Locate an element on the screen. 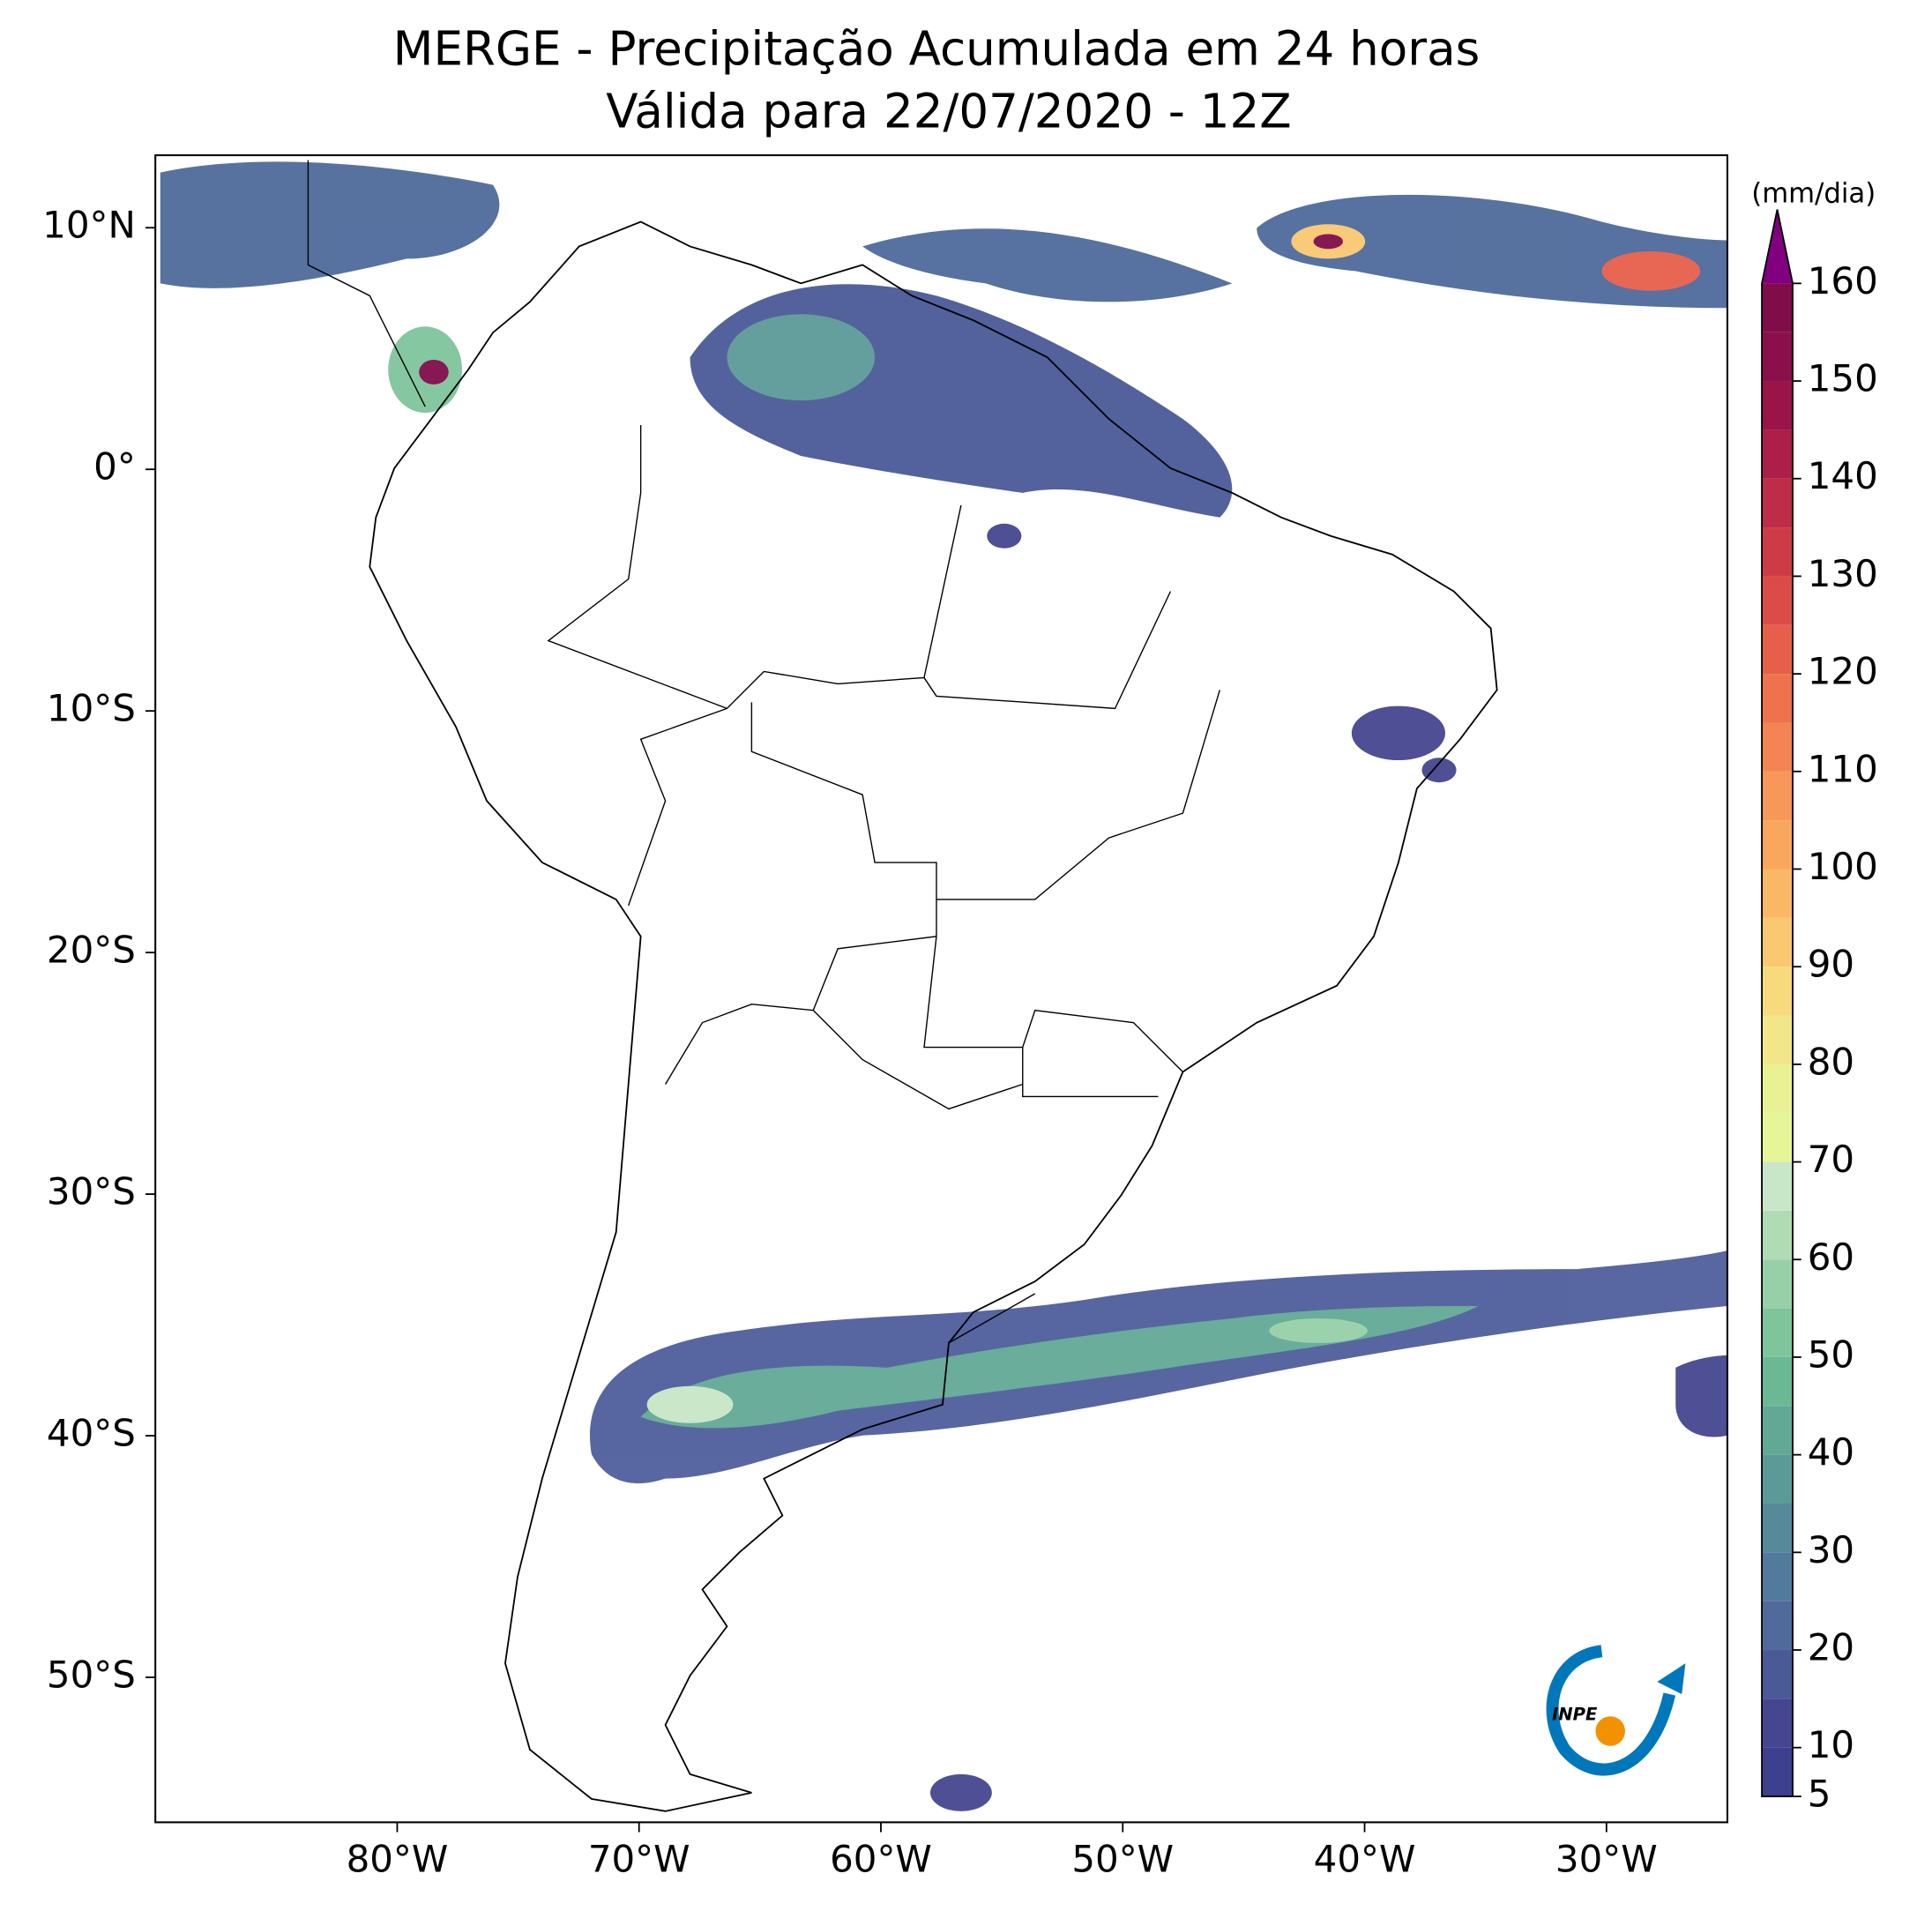  colorbar-tick-label: 90 is located at coordinates (1831, 965).